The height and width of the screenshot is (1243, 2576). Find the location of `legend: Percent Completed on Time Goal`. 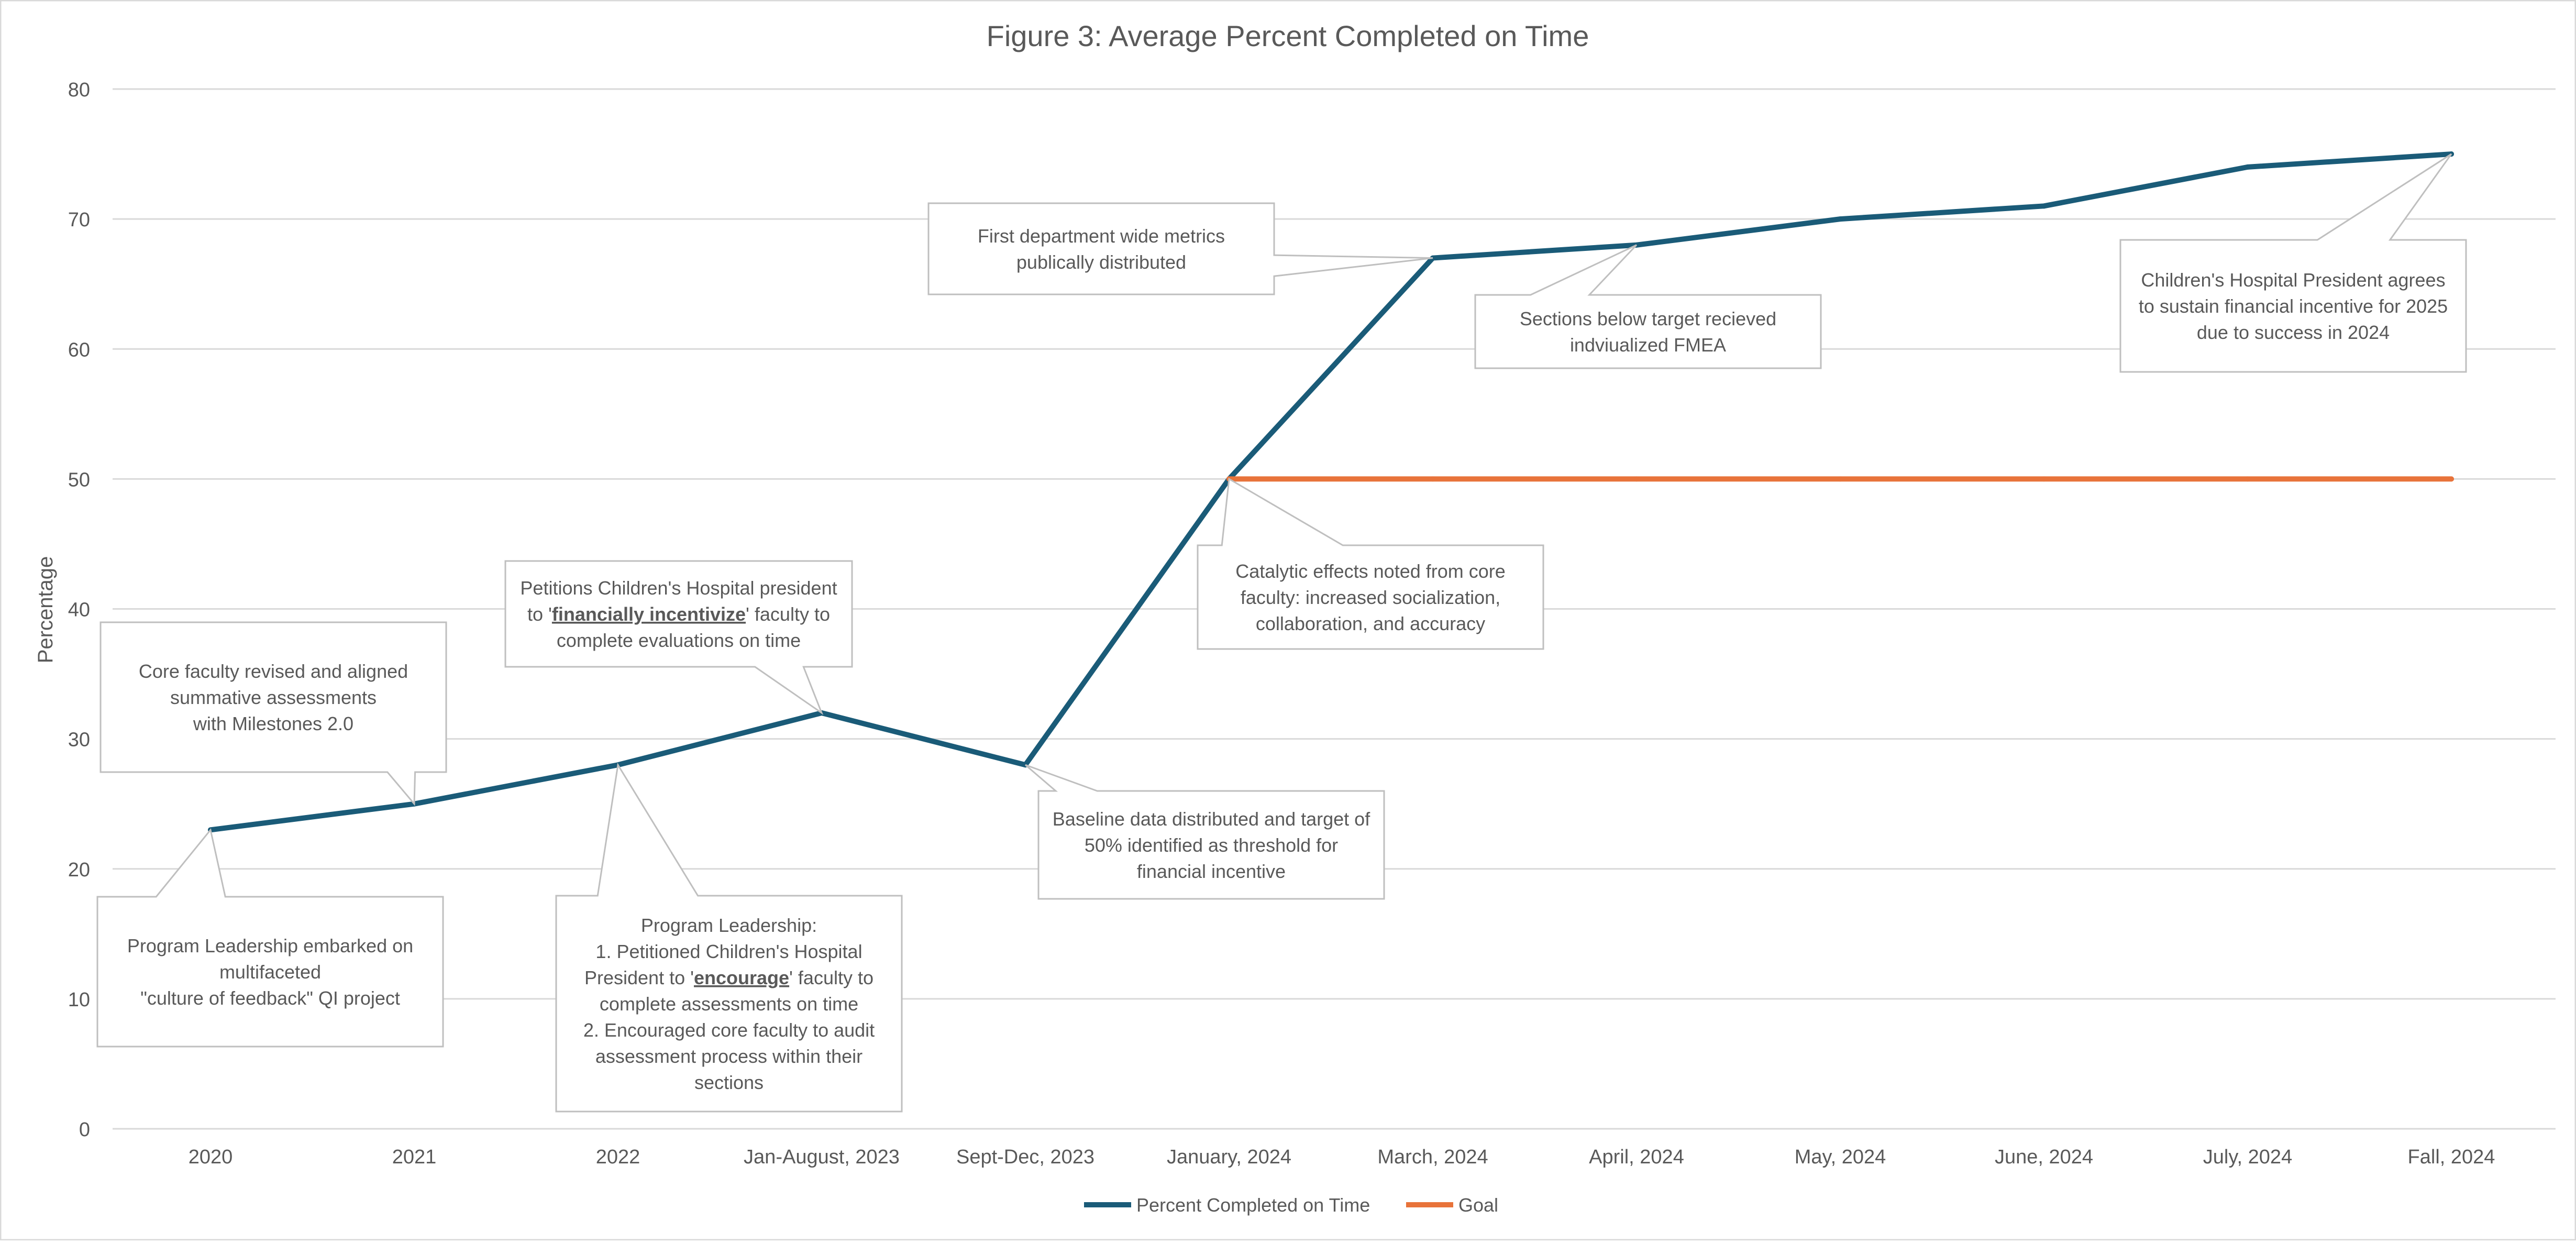

legend: Percent Completed on Time Goal is located at coordinates (1291, 1205).